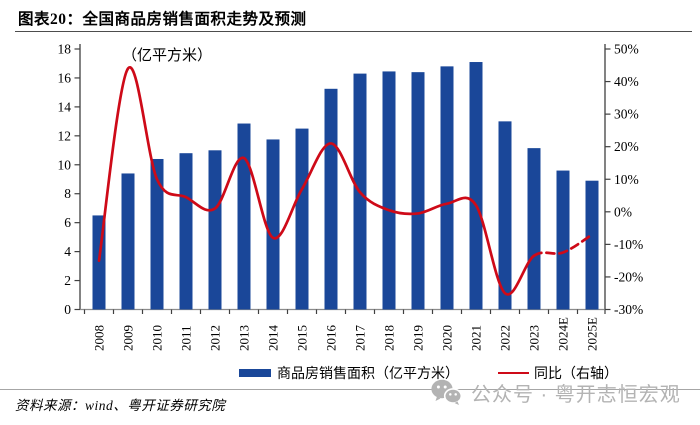  I want to click on x-axis-label-2019: 2019, so click(418, 338).